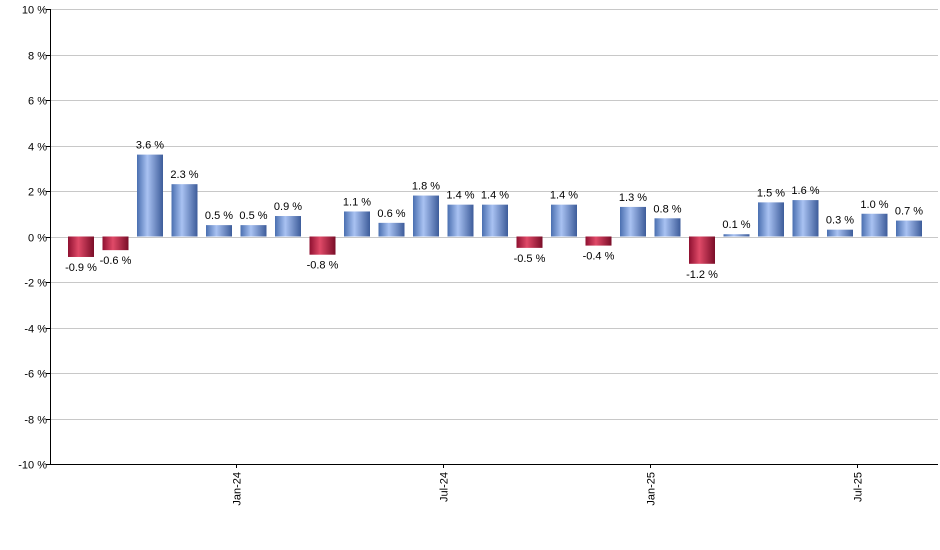  What do you see at coordinates (736, 225) in the screenshot?
I see `data-label: 0.1 %` at bounding box center [736, 225].